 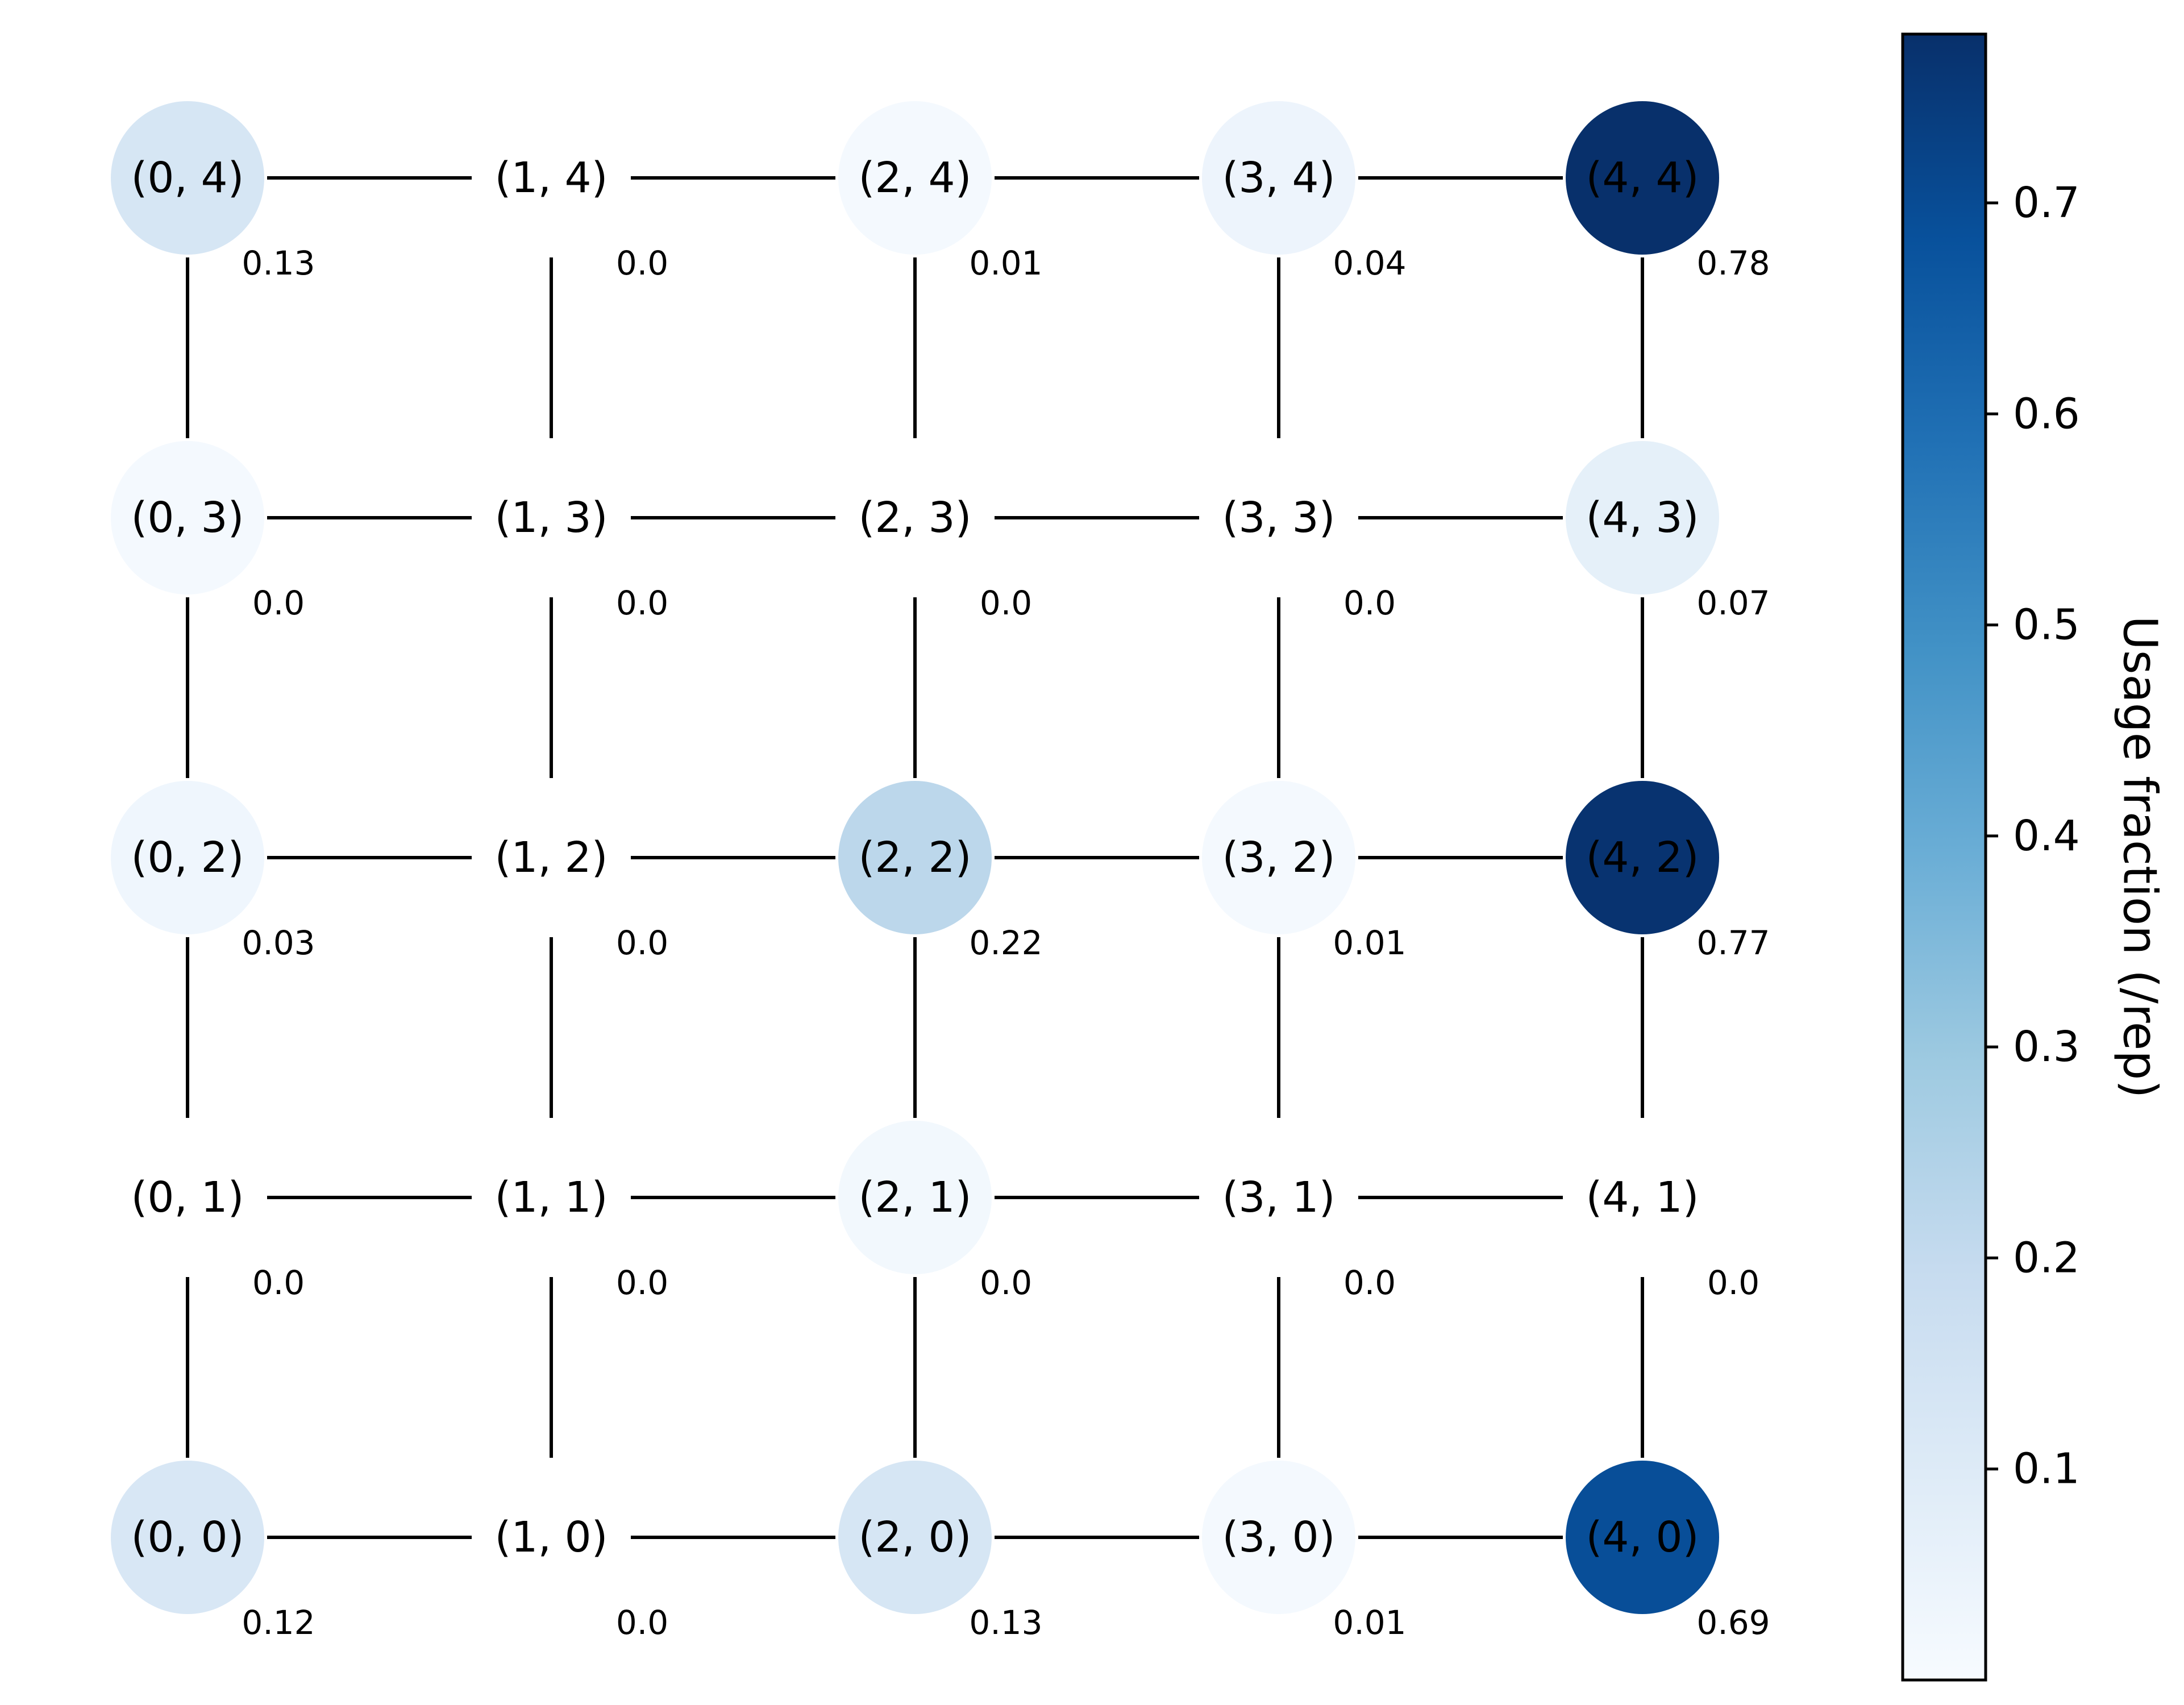 What do you see at coordinates (2046, 836) in the screenshot?
I see `colorbar-tick-label-3: 0.4` at bounding box center [2046, 836].